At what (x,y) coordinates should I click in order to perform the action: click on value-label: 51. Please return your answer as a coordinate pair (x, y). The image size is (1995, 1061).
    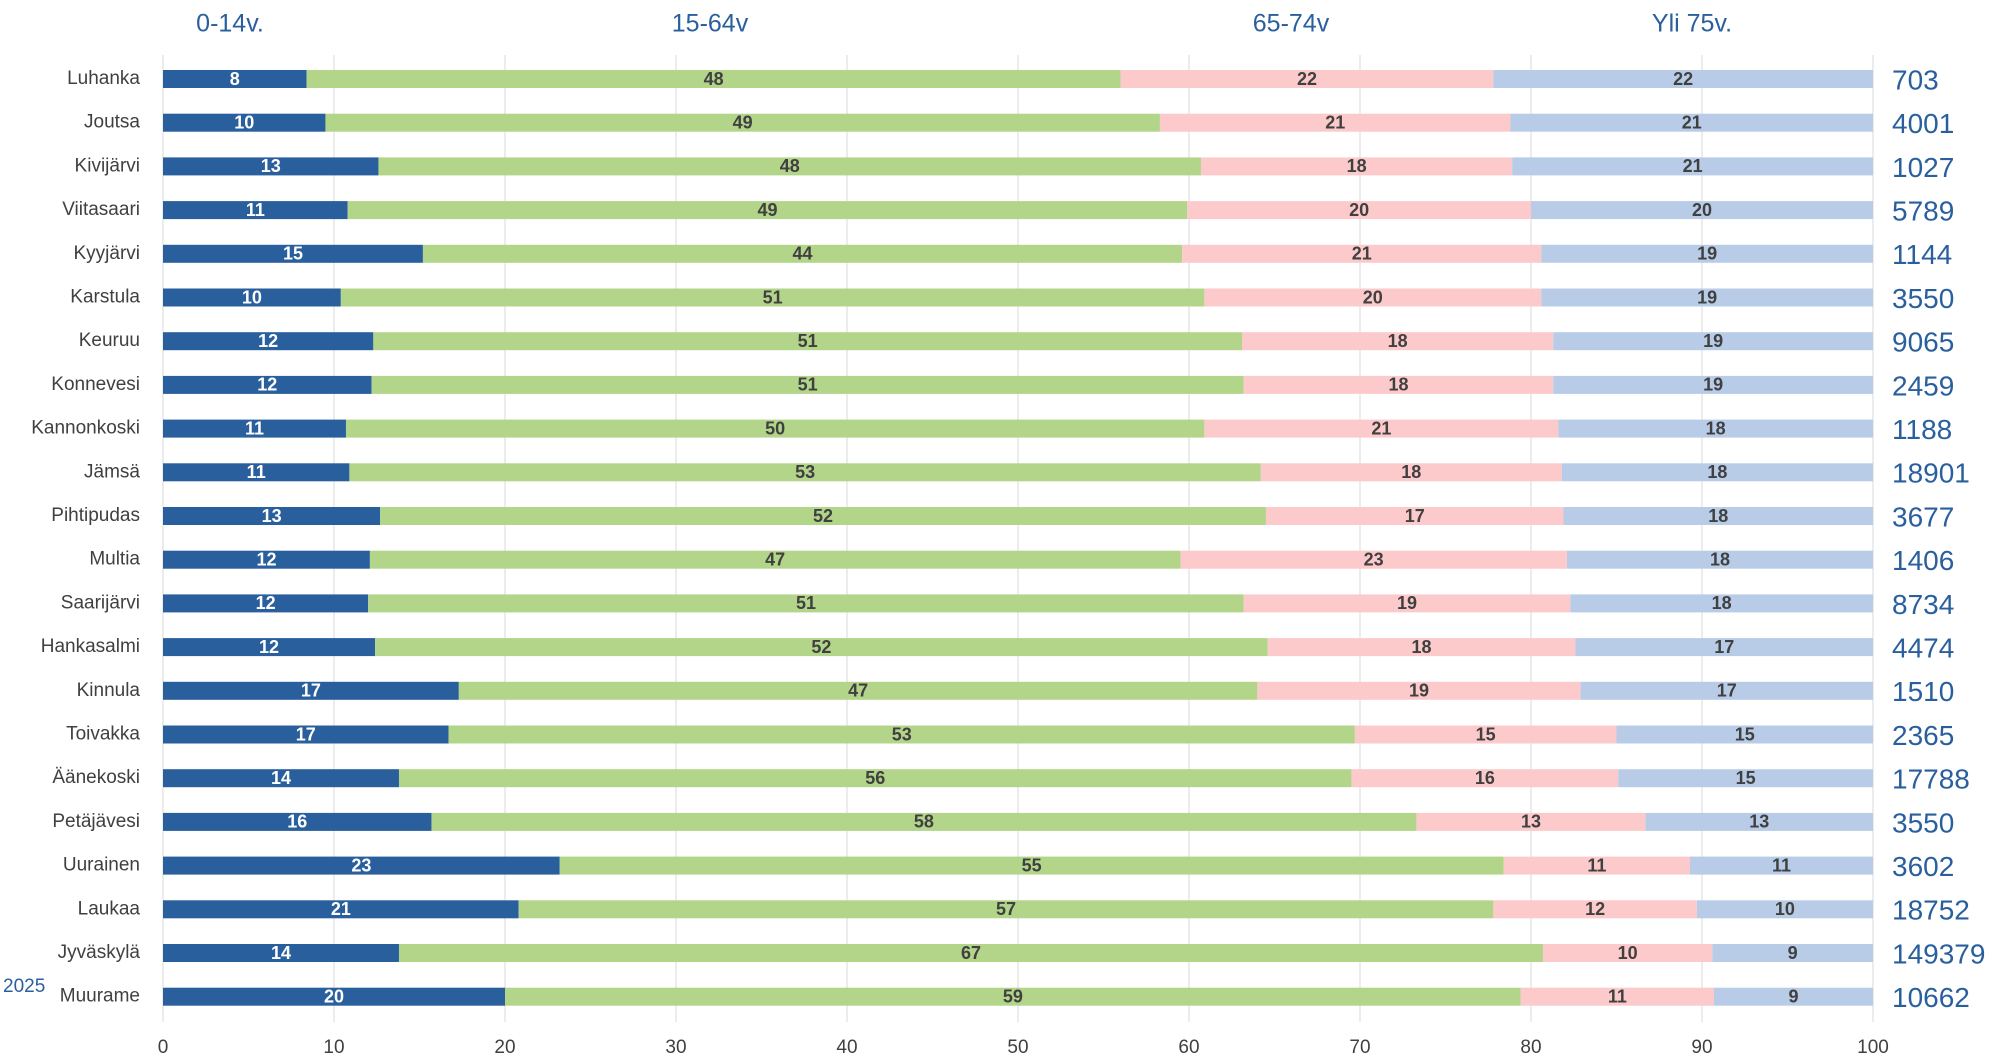
    Looking at the image, I should click on (806, 603).